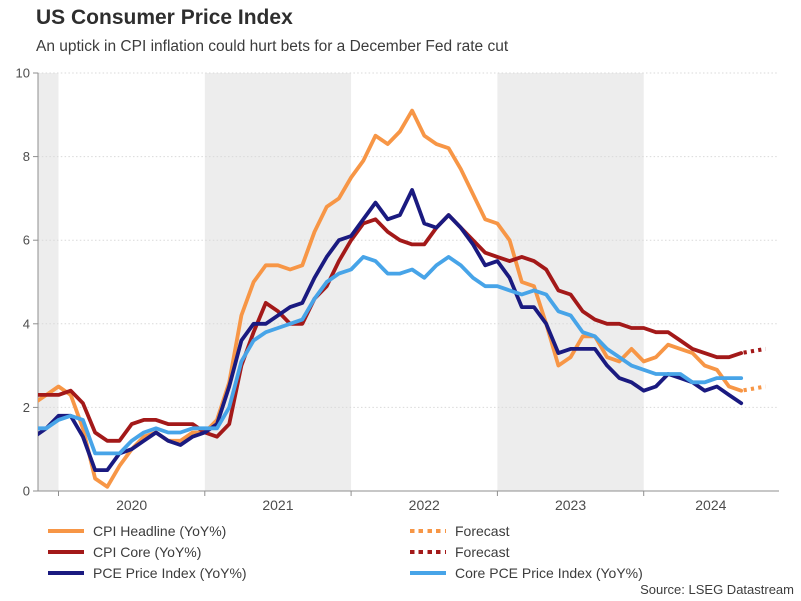 The height and width of the screenshot is (601, 801). What do you see at coordinates (549, 572) in the screenshot?
I see `legend-label-core-pce: Core PCE Price Index (YoY%)` at bounding box center [549, 572].